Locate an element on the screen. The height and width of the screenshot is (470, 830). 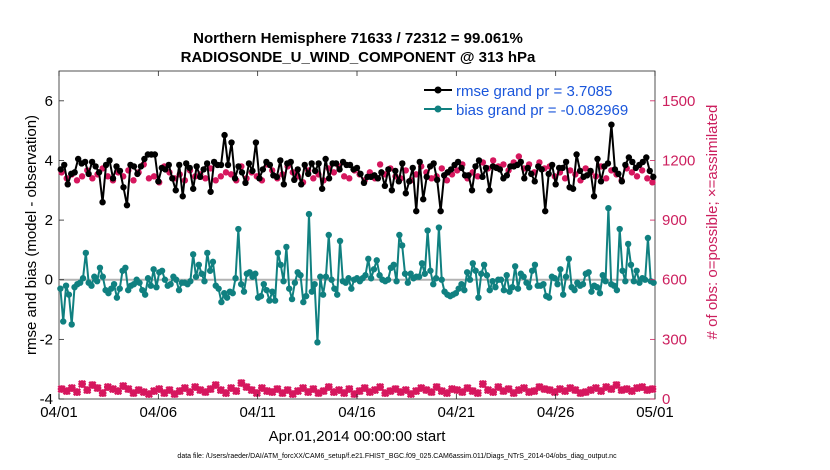
chart-subtitle: RADIOSONDE_U_WIND_COMPONENT @ 313 hPa is located at coordinates (358, 57).